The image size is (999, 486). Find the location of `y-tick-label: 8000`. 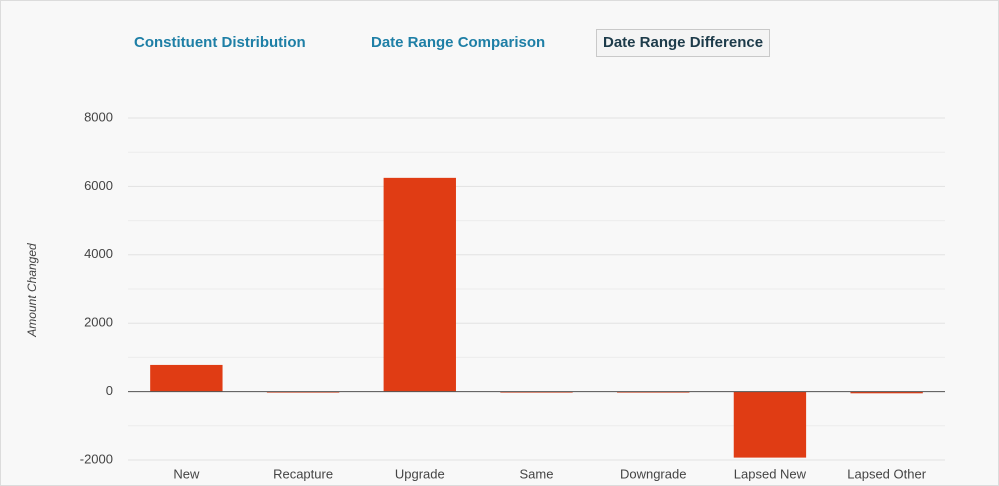

y-tick-label: 8000 is located at coordinates (98, 116).